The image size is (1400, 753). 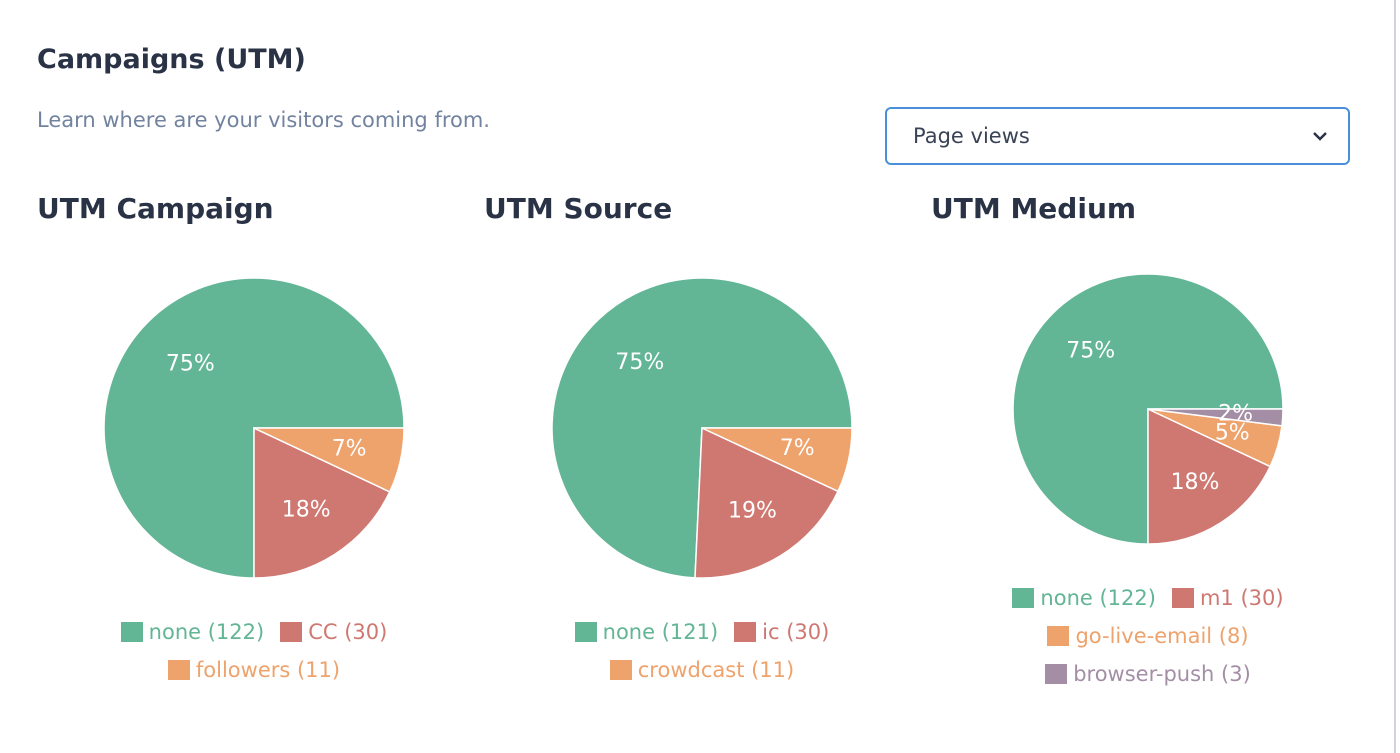 What do you see at coordinates (155, 208) in the screenshot?
I see `chart-title: UTM Campaign` at bounding box center [155, 208].